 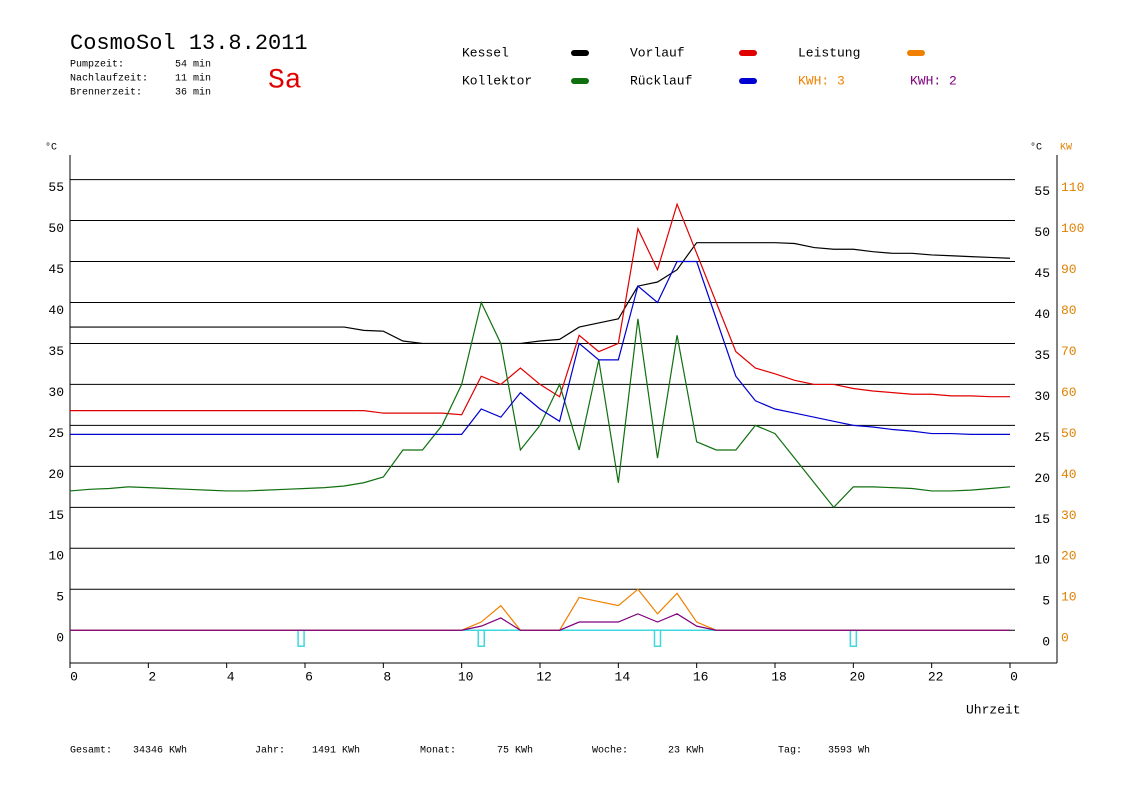 What do you see at coordinates (993, 709) in the screenshot?
I see `x-label: Uhrzeit` at bounding box center [993, 709].